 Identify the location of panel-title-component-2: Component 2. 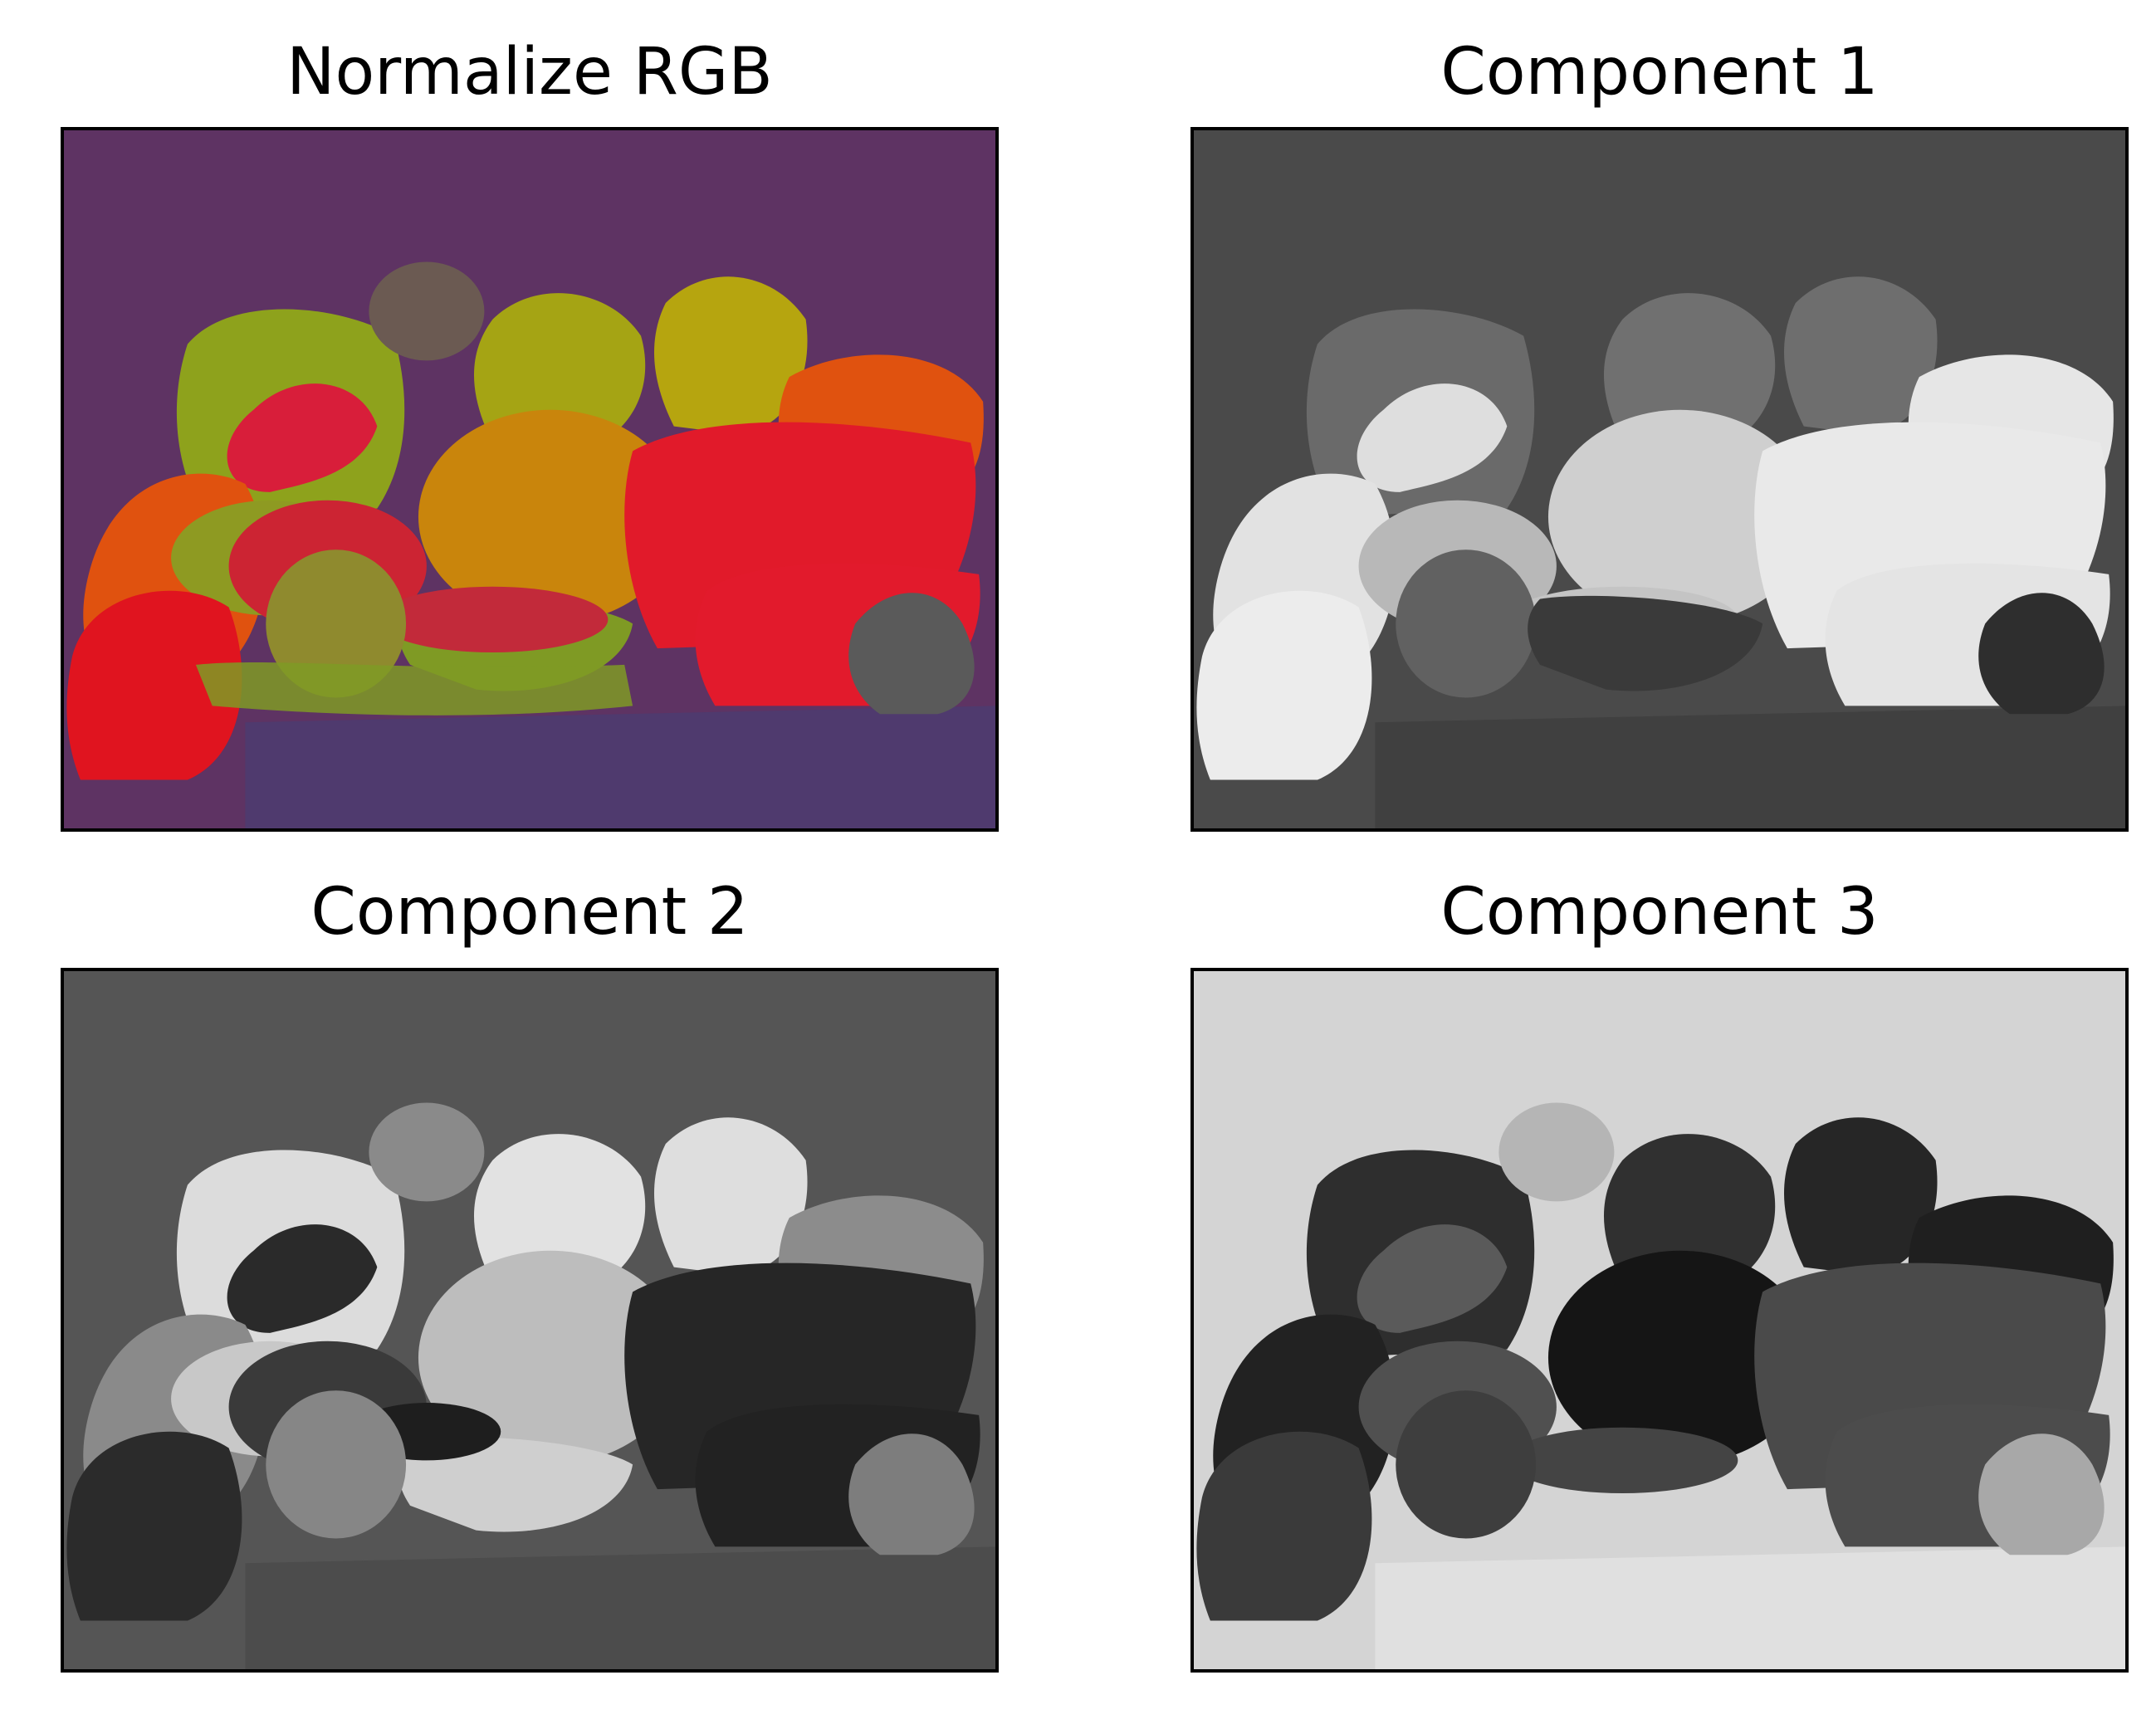
(530, 912).